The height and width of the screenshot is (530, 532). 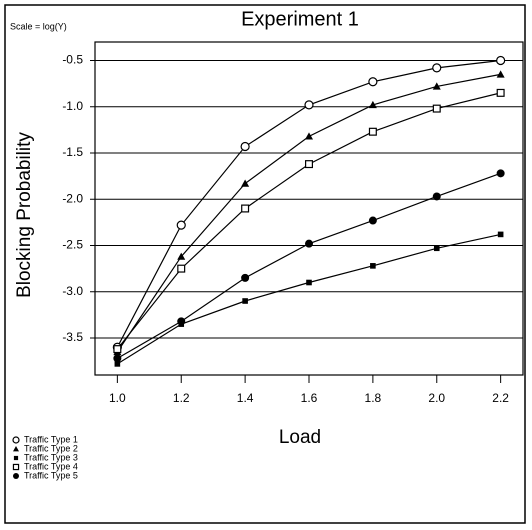 I want to click on x-tick-label: 2.0, so click(x=436, y=398).